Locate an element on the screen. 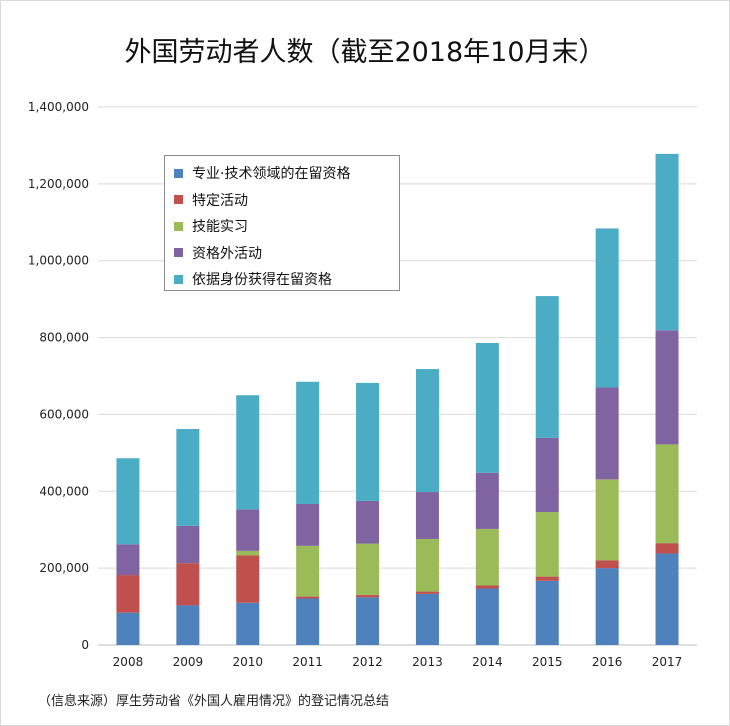 The image size is (730, 726). legend-item: 资格外活动 is located at coordinates (282, 253).